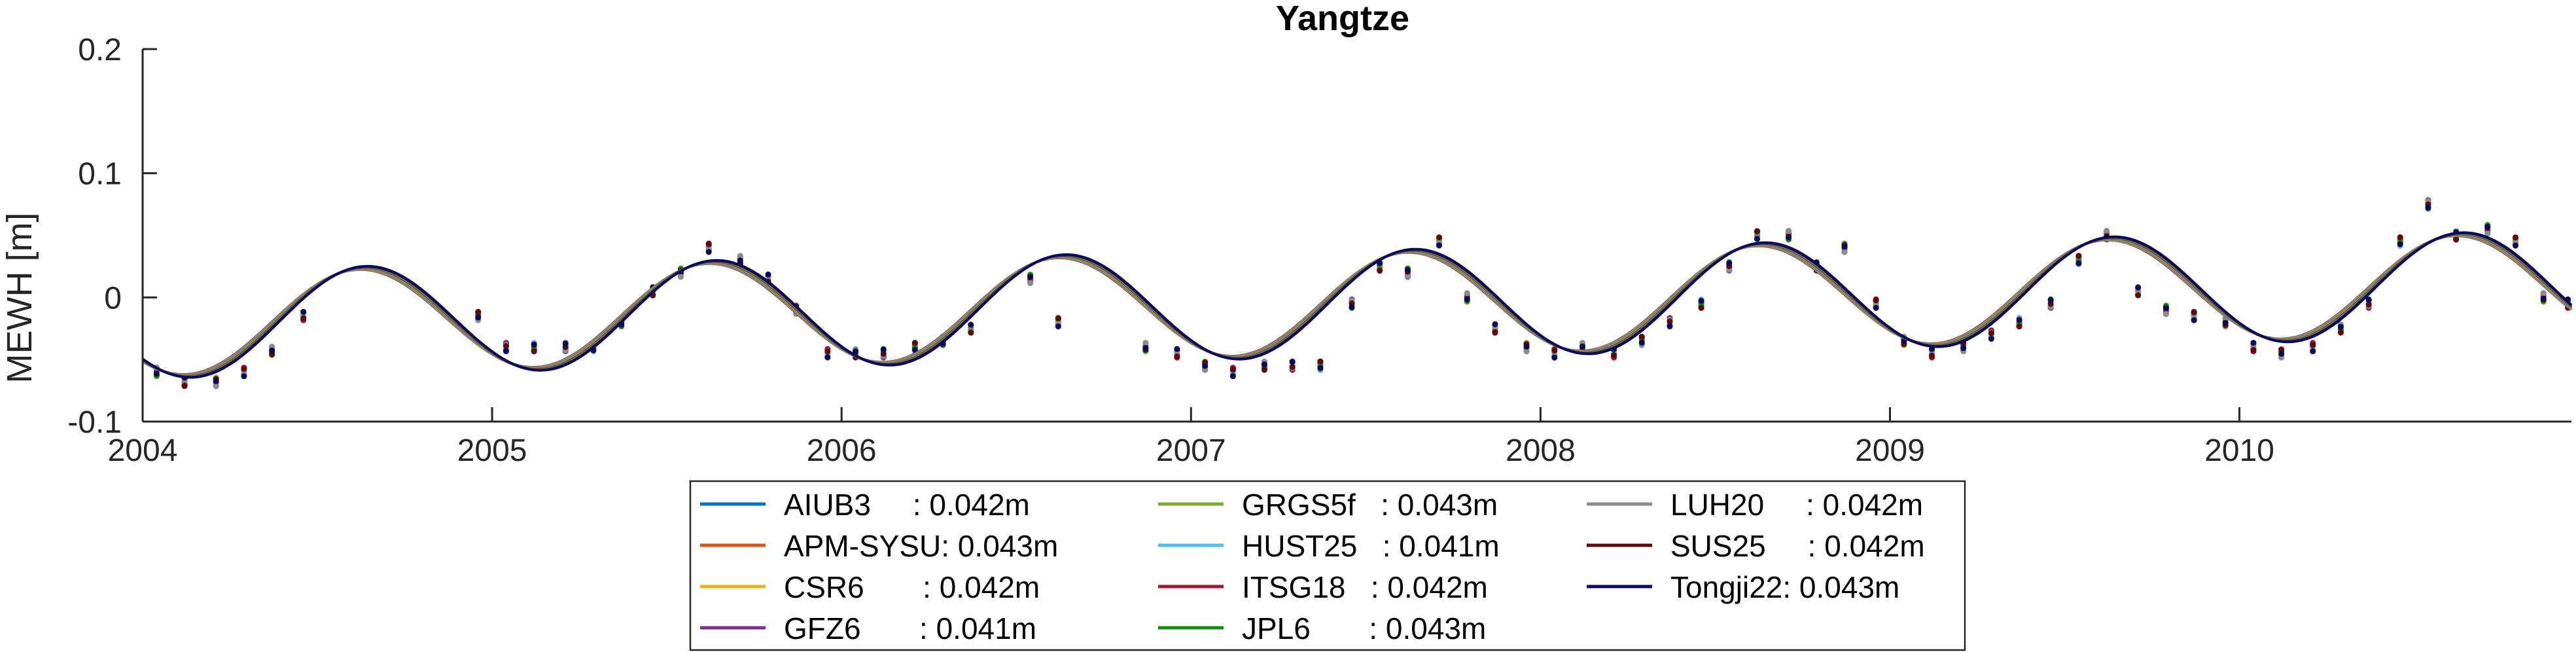  What do you see at coordinates (492, 451) in the screenshot?
I see `x-tick-label: 2005` at bounding box center [492, 451].